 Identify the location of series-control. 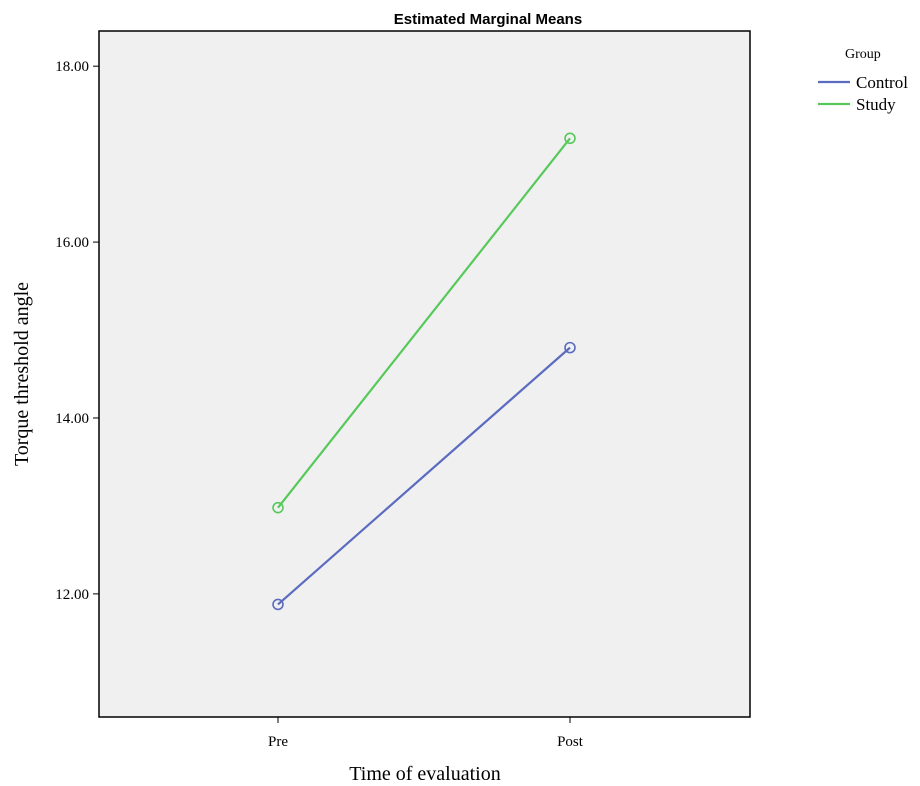
(424, 476).